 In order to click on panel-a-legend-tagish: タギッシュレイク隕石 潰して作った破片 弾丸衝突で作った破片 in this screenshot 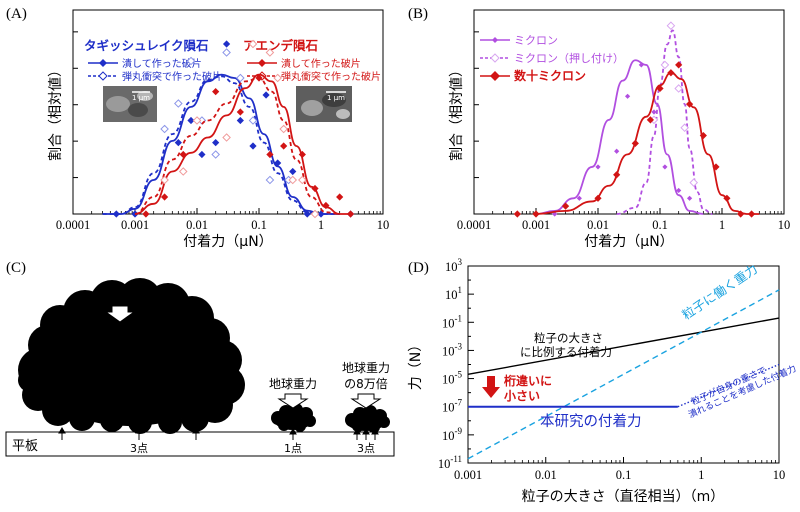, I will do `click(153, 60)`.